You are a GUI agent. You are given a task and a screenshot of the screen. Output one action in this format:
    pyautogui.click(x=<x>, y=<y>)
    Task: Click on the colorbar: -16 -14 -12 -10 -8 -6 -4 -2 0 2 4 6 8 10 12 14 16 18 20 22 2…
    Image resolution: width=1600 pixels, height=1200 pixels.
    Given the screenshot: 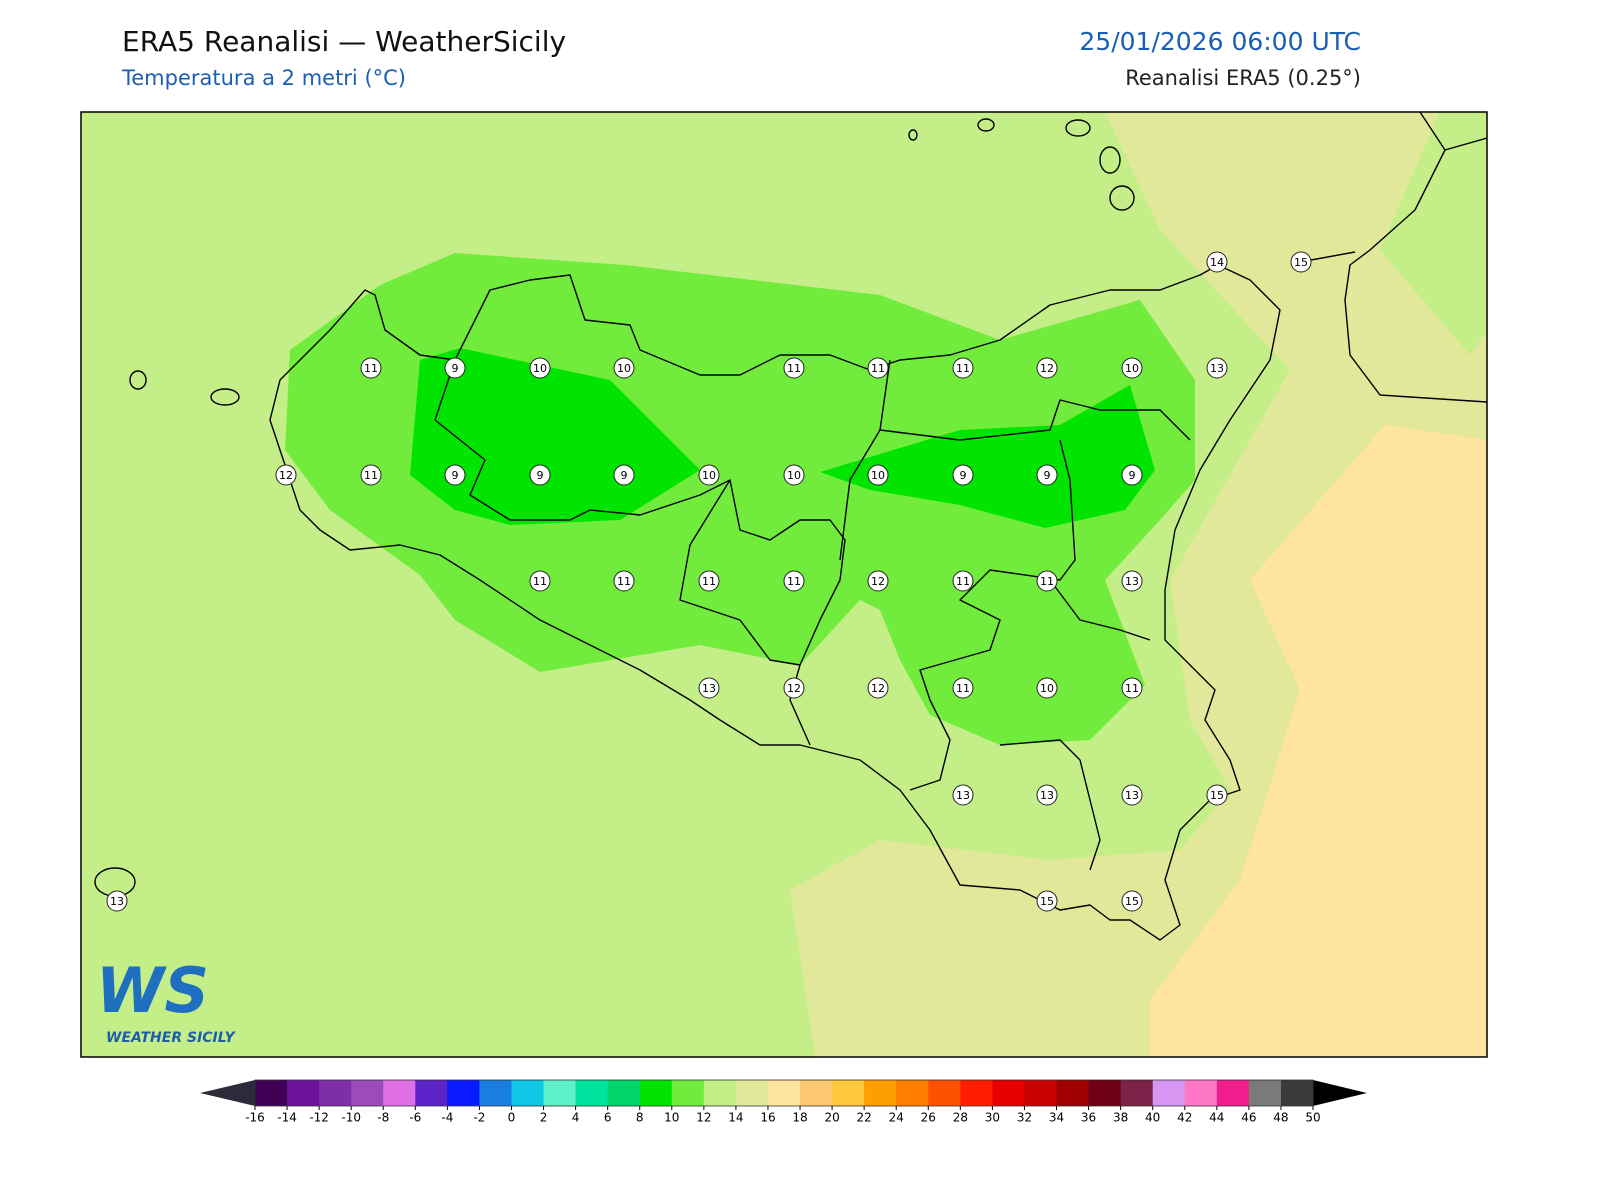 What is the action you would take?
    pyautogui.click(x=783, y=1102)
    